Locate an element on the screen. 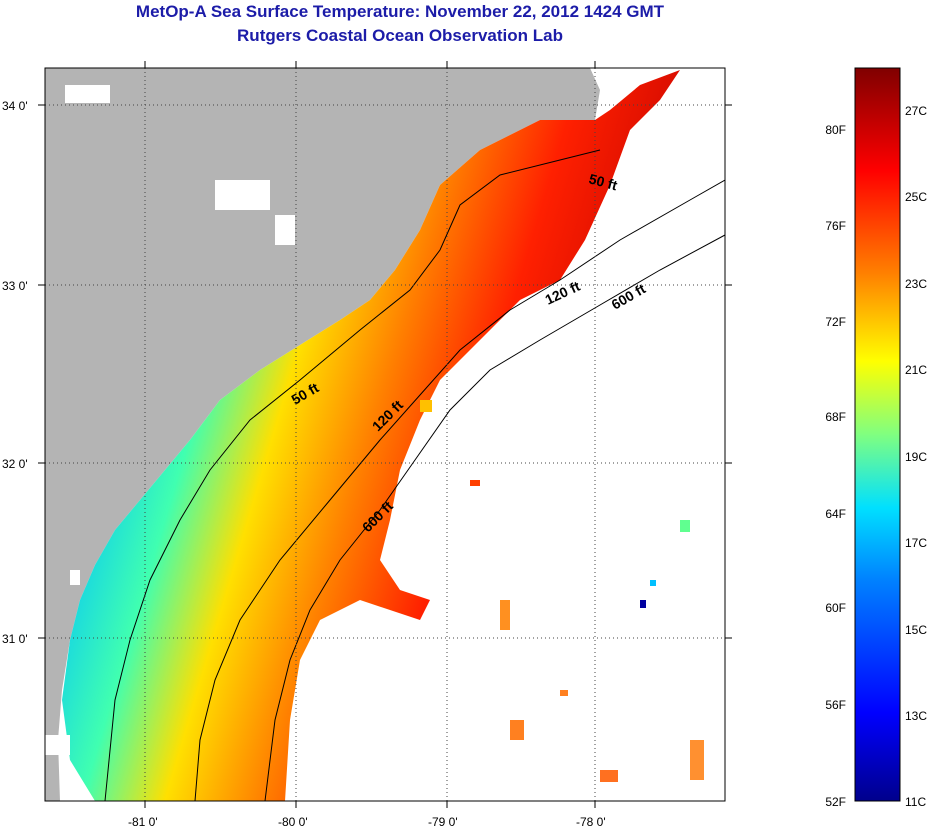 The image size is (936, 832). lon-label-78: -78 0' is located at coordinates (591, 822).